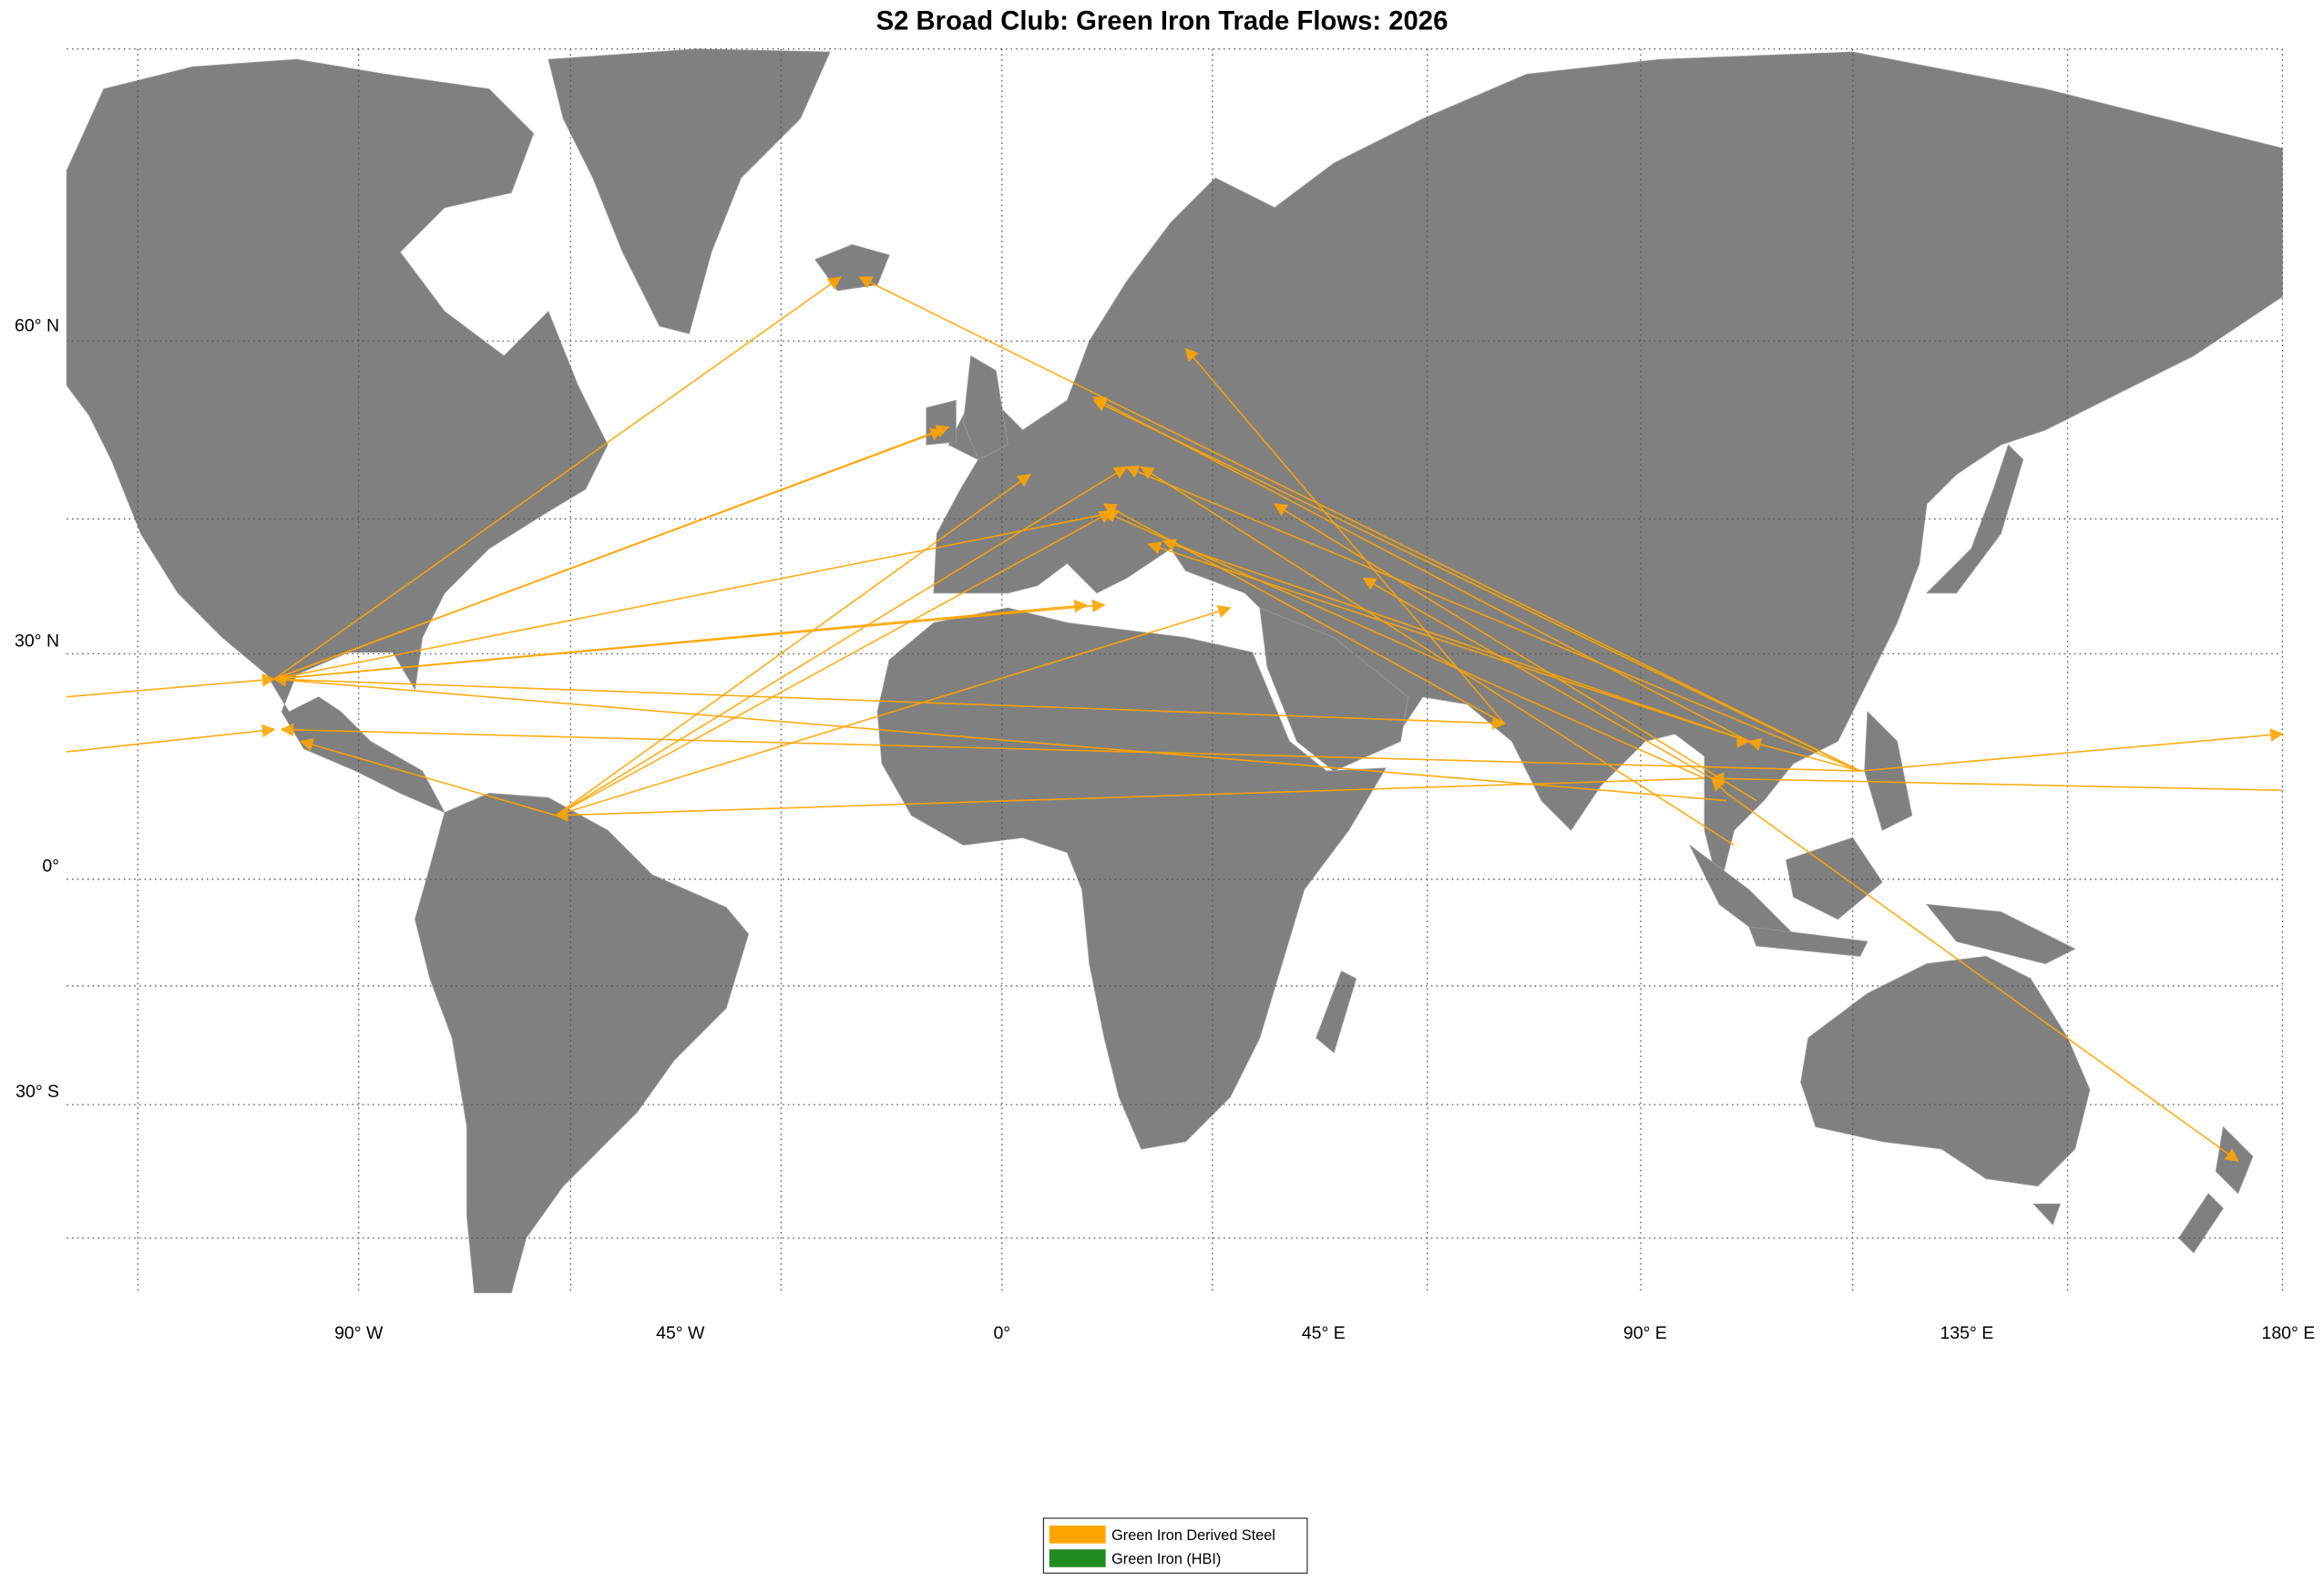 The image size is (2324, 1582). What do you see at coordinates (51, 867) in the screenshot?
I see `lat-tick-label: 0°` at bounding box center [51, 867].